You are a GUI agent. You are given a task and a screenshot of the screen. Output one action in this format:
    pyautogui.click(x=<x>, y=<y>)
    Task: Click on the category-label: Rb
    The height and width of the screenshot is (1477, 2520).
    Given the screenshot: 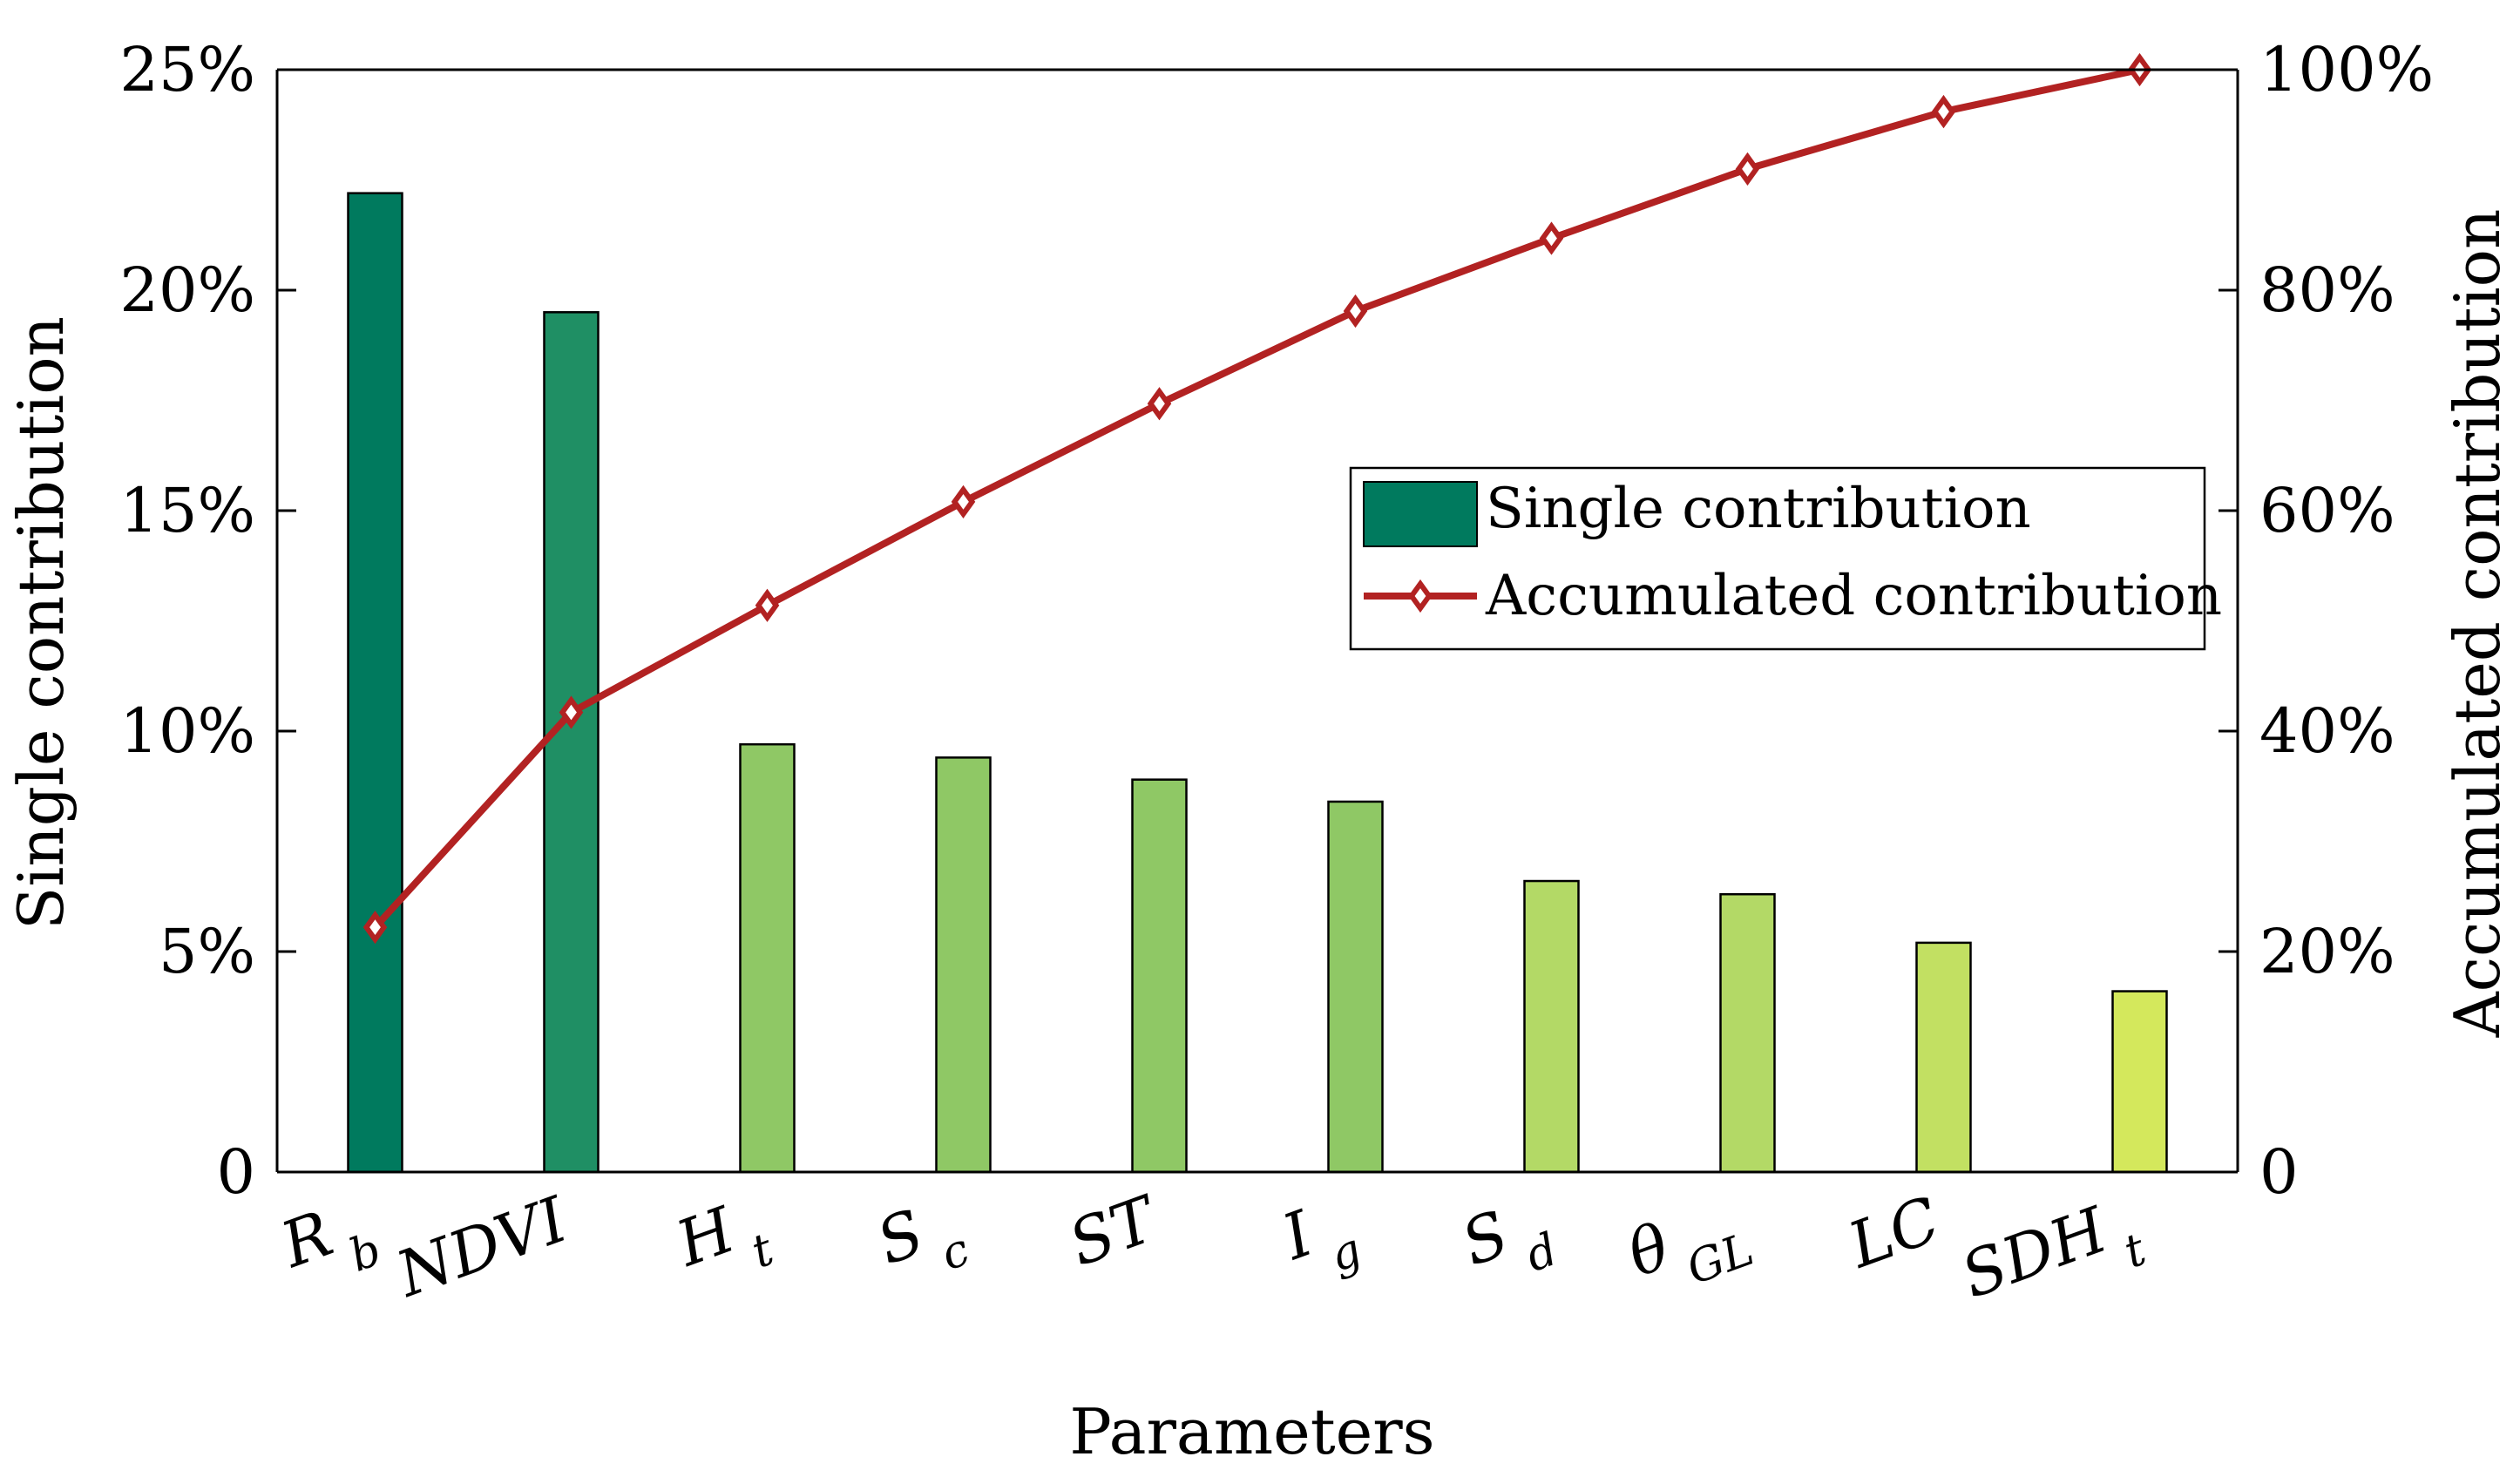 What is the action you would take?
    pyautogui.click(x=329, y=1243)
    